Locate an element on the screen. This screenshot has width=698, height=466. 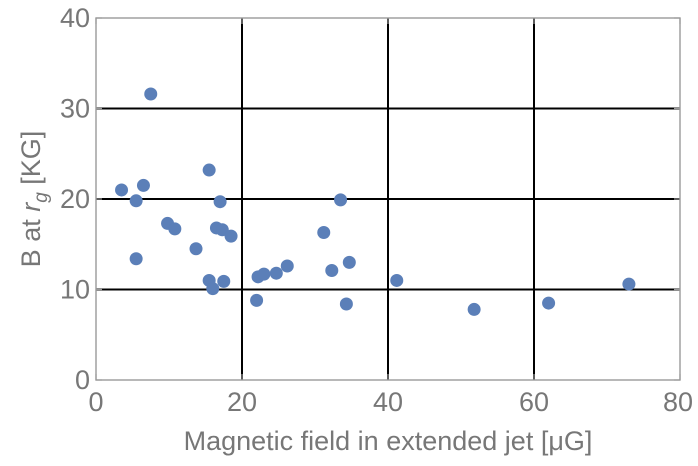
y-tick-label: 0 is located at coordinates (82, 380).